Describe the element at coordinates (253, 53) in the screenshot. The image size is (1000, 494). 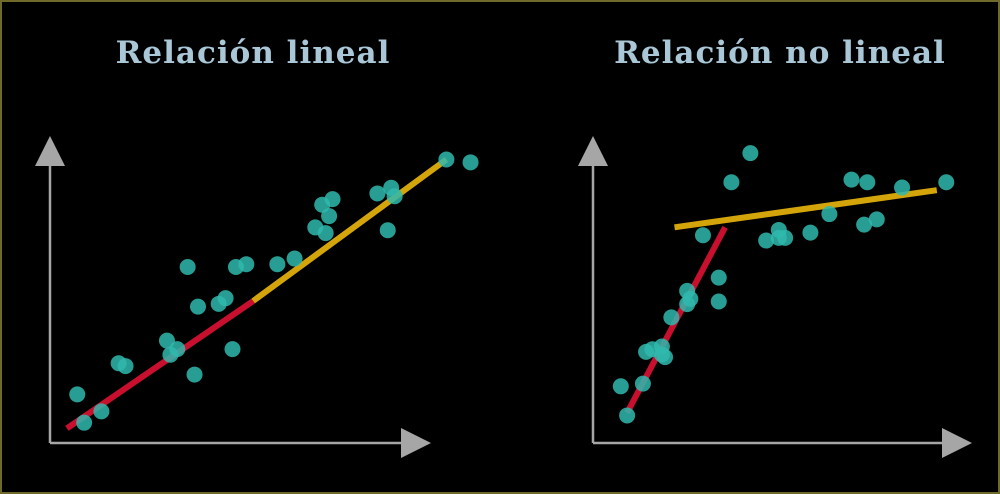
I see `chart-title-linear: Relación lineal` at that location.